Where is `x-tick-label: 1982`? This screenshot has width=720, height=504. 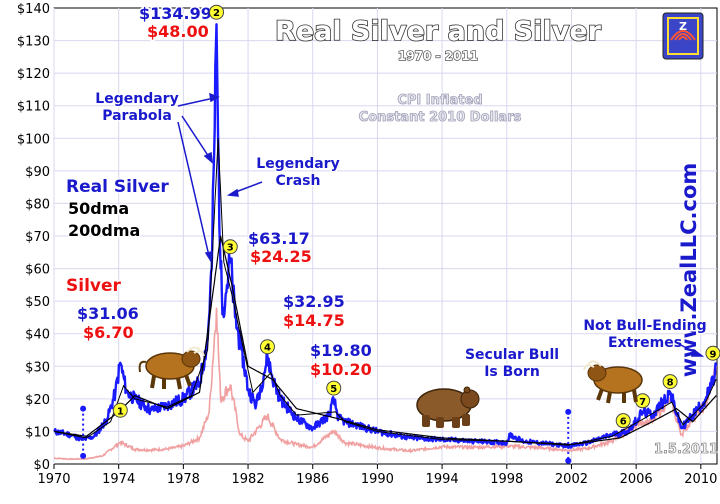
x-tick-label: 1982 is located at coordinates (248, 479).